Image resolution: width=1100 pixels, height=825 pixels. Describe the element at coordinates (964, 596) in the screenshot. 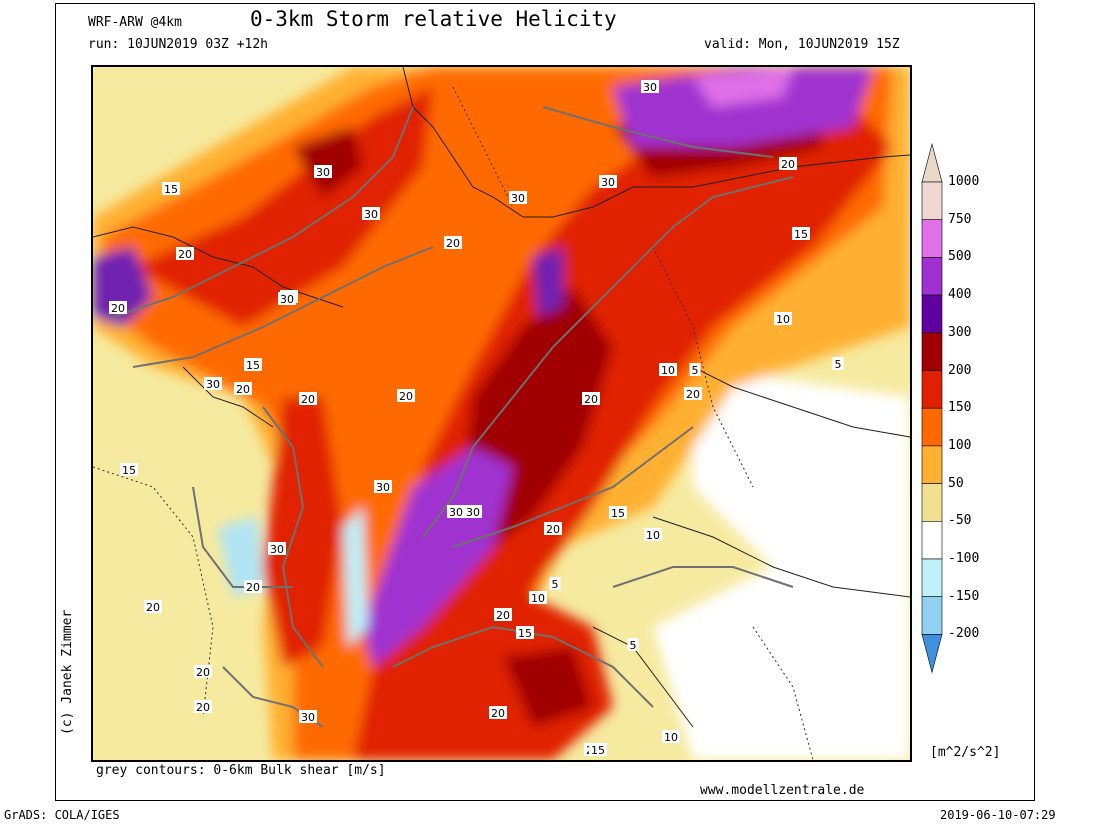

I see `colorbar-tick-label: -150` at that location.